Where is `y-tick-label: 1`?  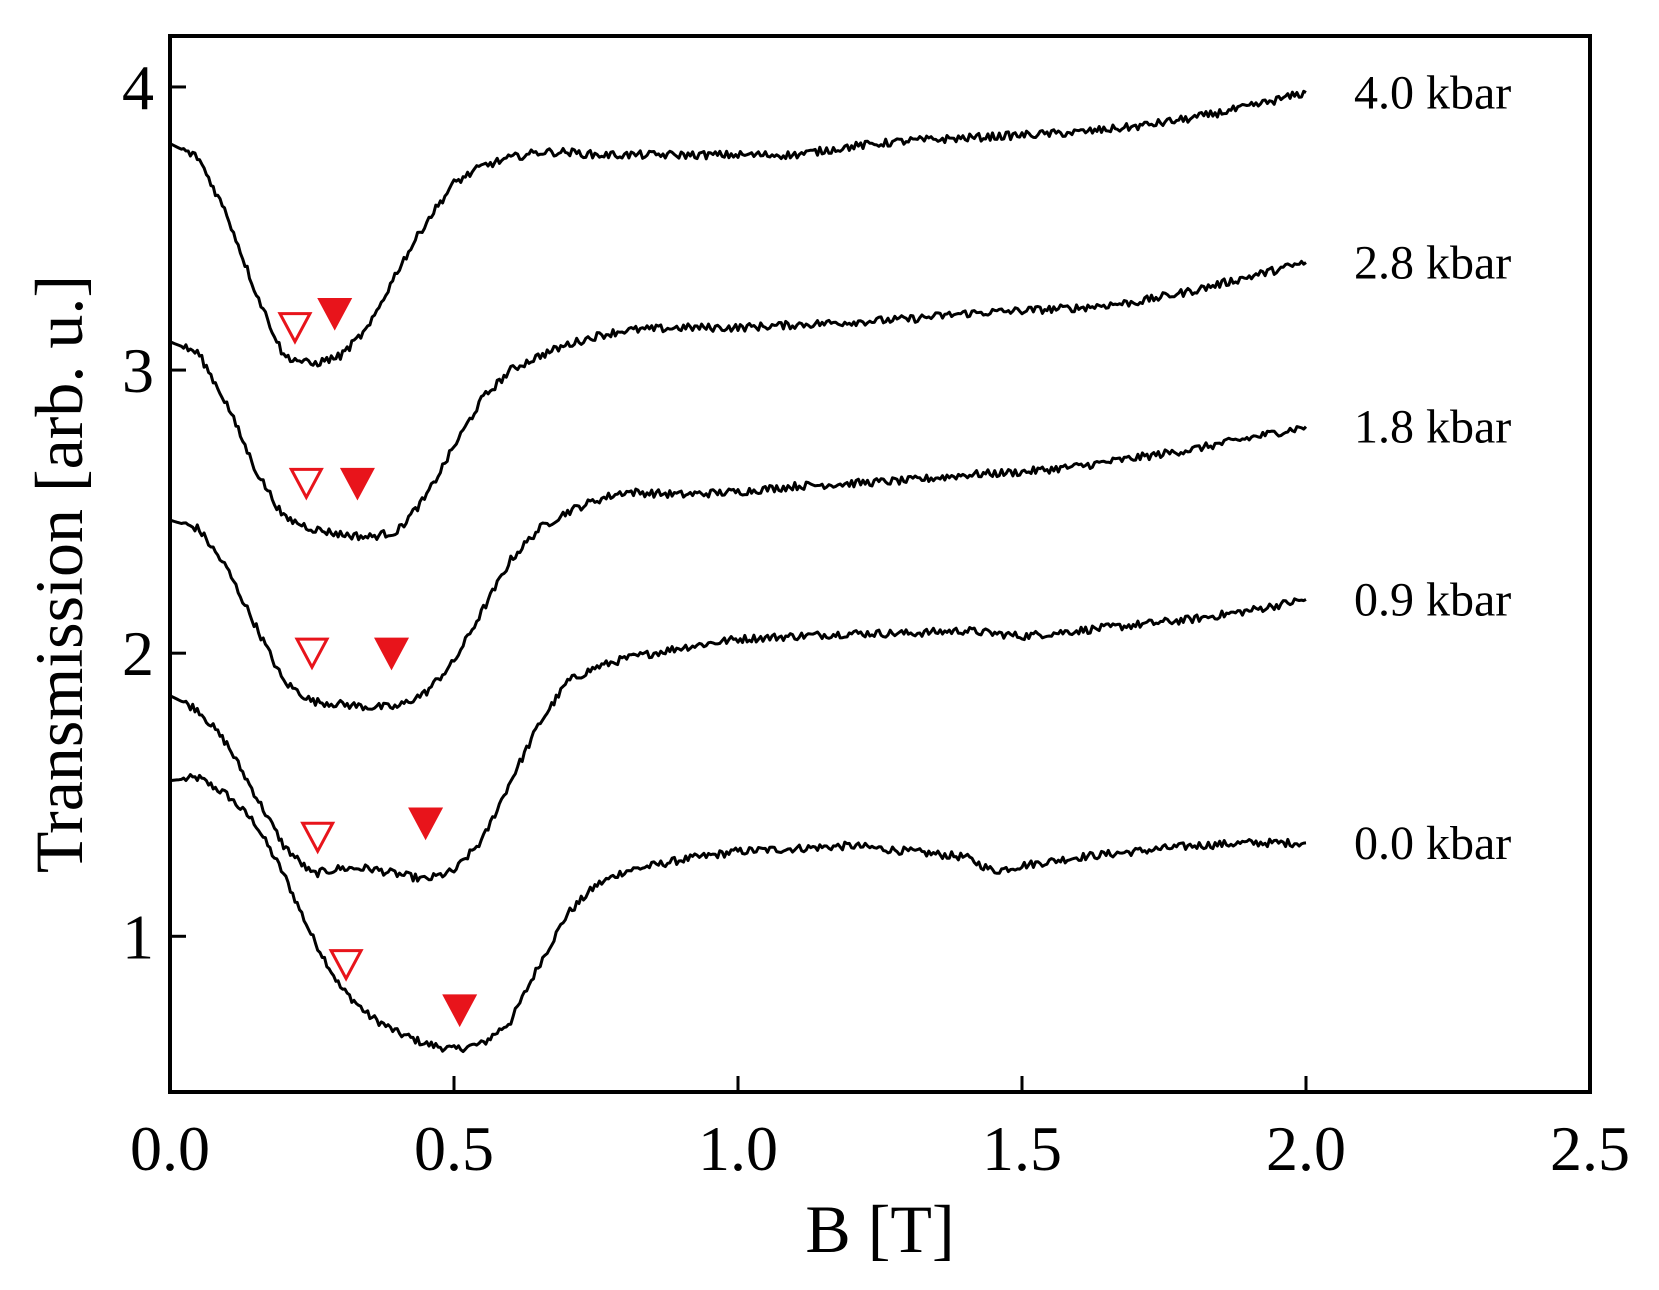 y-tick-label: 1 is located at coordinates (138, 936).